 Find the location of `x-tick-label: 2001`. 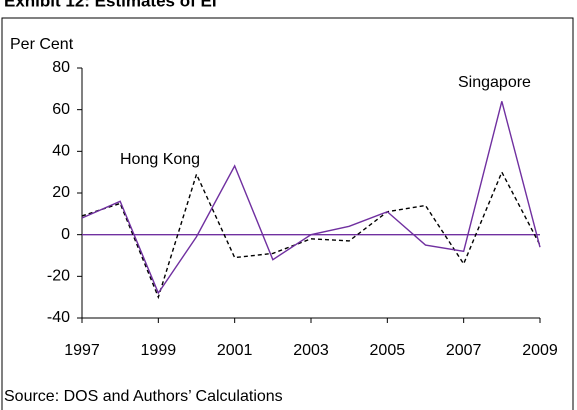

x-tick-label: 2001 is located at coordinates (235, 350).